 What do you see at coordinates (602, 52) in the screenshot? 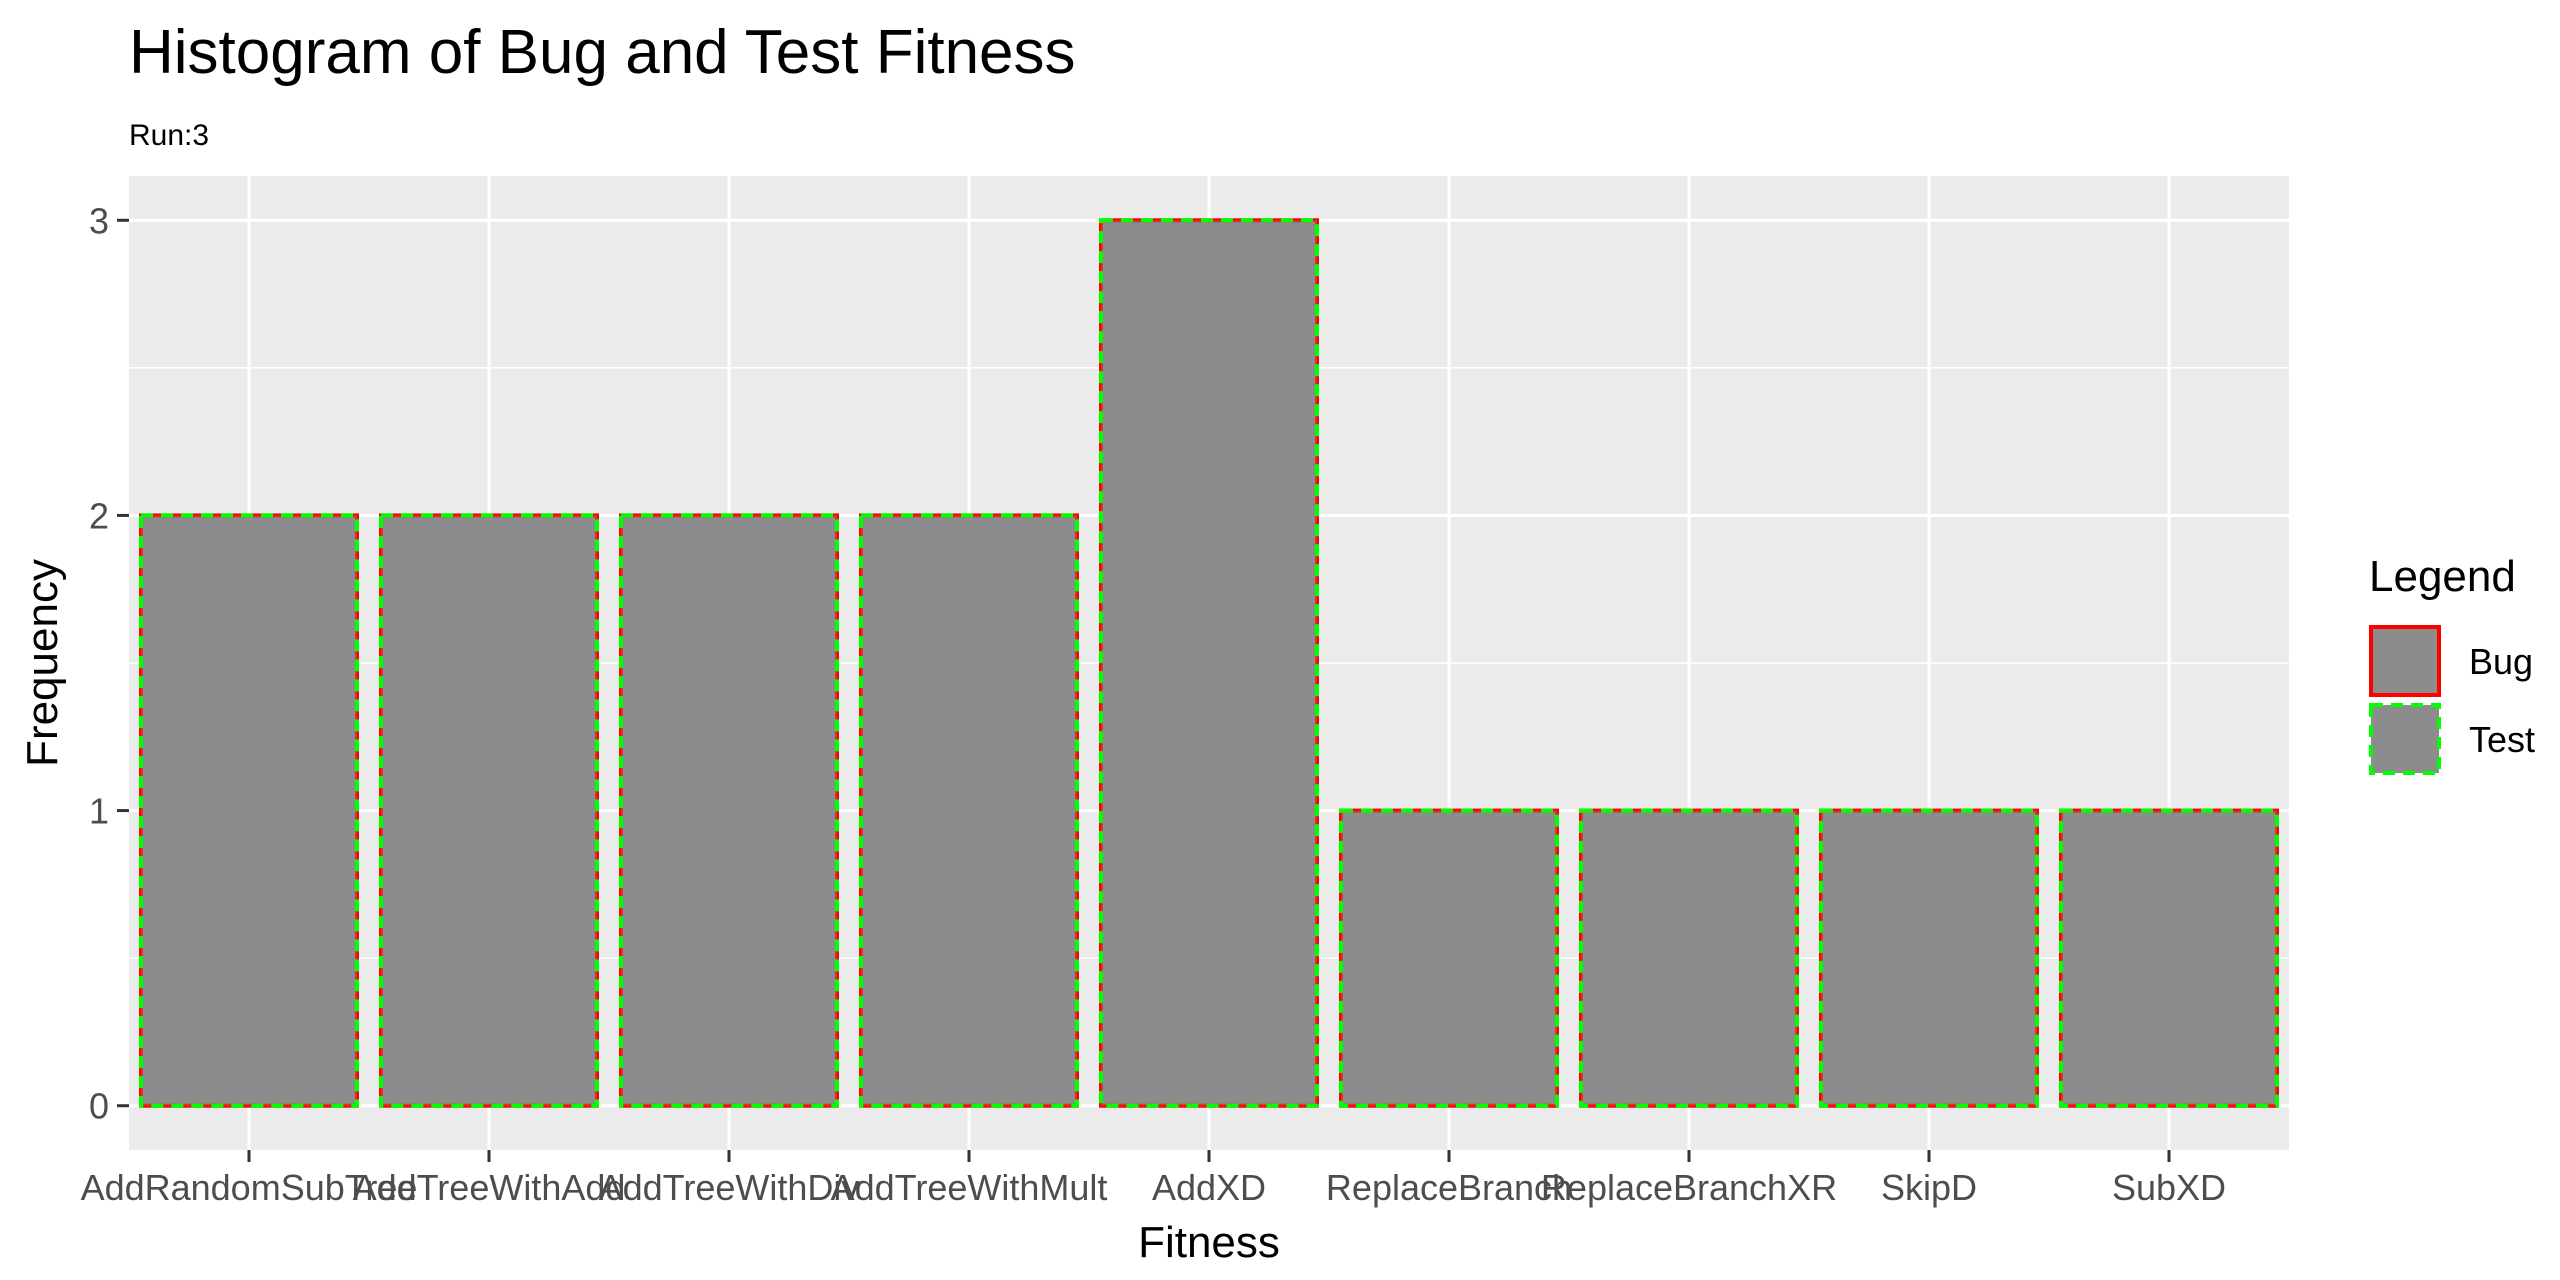
I see `chart-title: Histogram of Bug and Test Fitness` at bounding box center [602, 52].